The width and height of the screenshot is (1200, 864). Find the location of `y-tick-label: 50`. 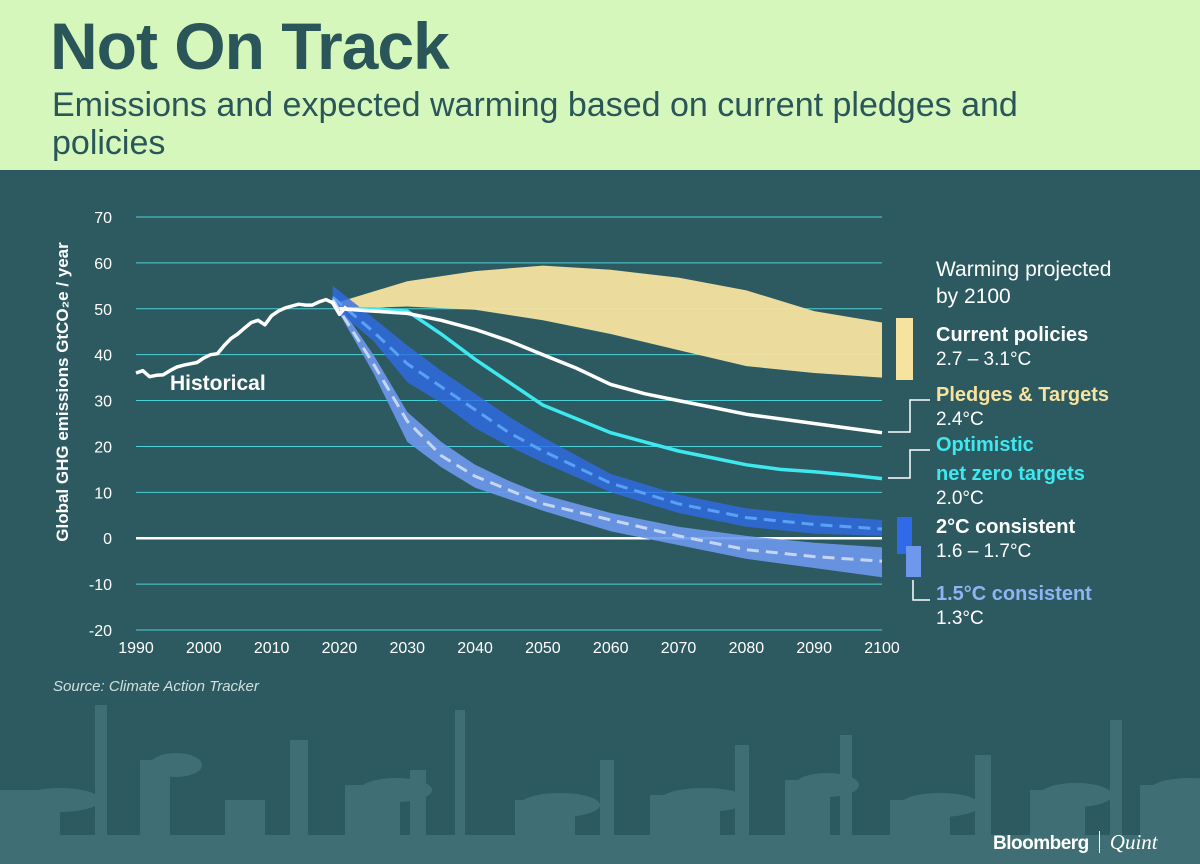

y-tick-label: 50 is located at coordinates (103, 310).